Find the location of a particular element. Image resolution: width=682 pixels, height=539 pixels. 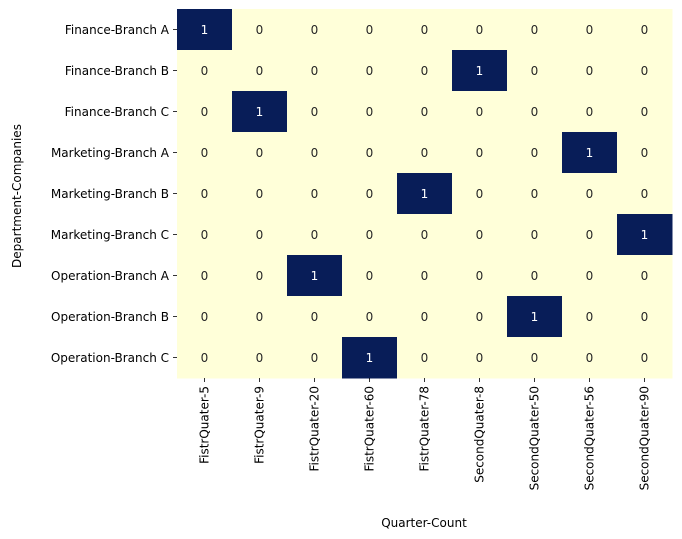

x-tick-label: SecondQuater-56 is located at coordinates (590, 438).